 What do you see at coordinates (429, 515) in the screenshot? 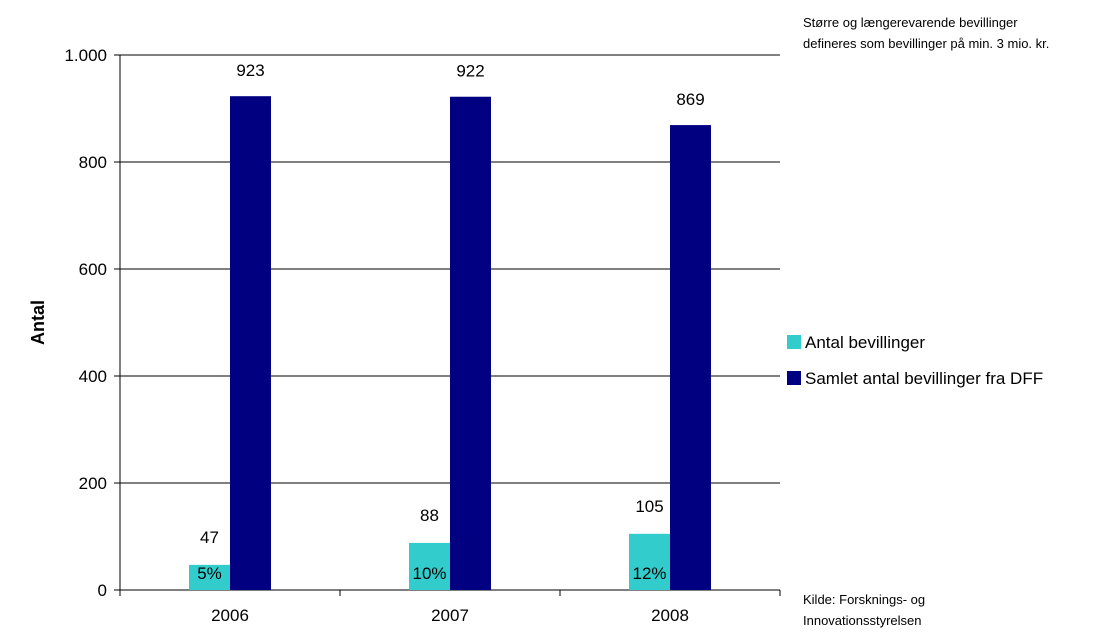
I see `data-label-series-1: 88` at bounding box center [429, 515].